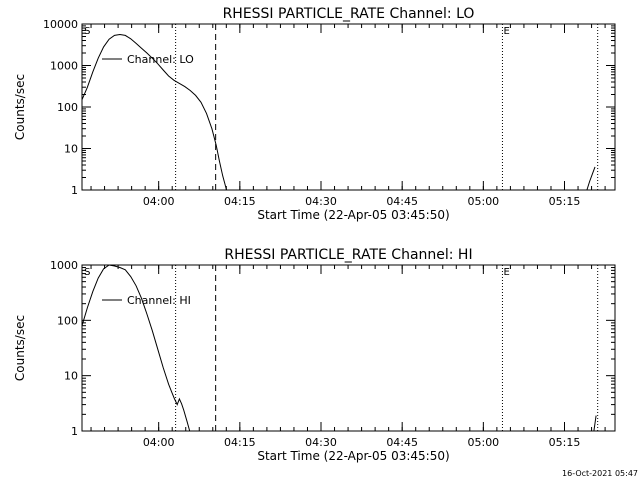 The image size is (640, 480). What do you see at coordinates (60, 24) in the screenshot?
I see `y-tick-label: 10000` at bounding box center [60, 24].